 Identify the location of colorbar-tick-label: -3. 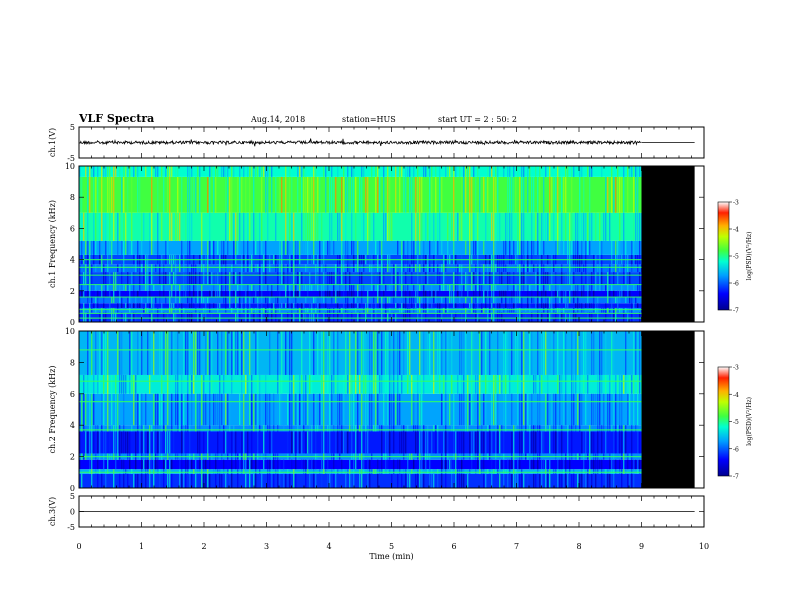
(736, 368).